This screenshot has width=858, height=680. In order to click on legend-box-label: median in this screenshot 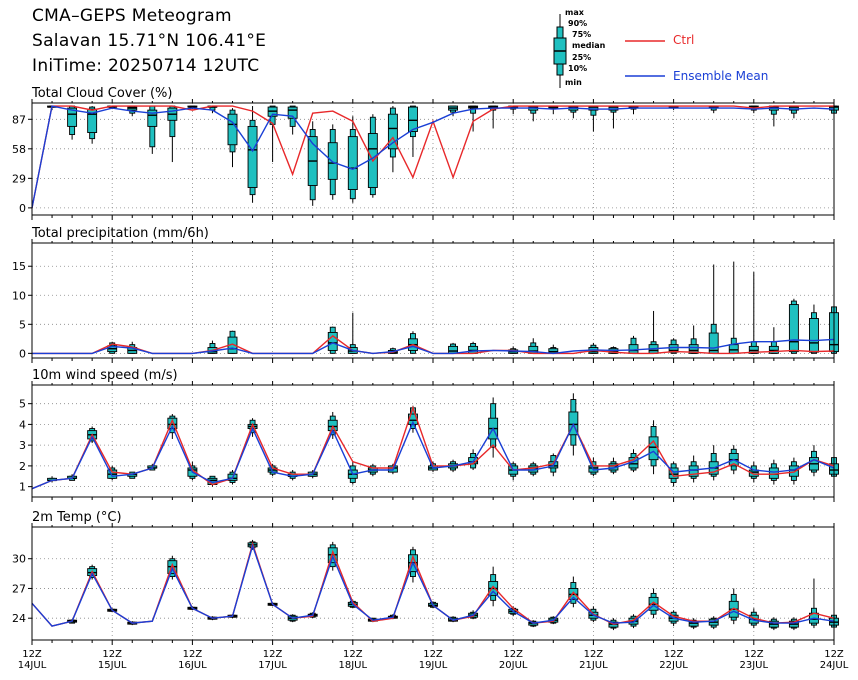, I will do `click(589, 45)`.